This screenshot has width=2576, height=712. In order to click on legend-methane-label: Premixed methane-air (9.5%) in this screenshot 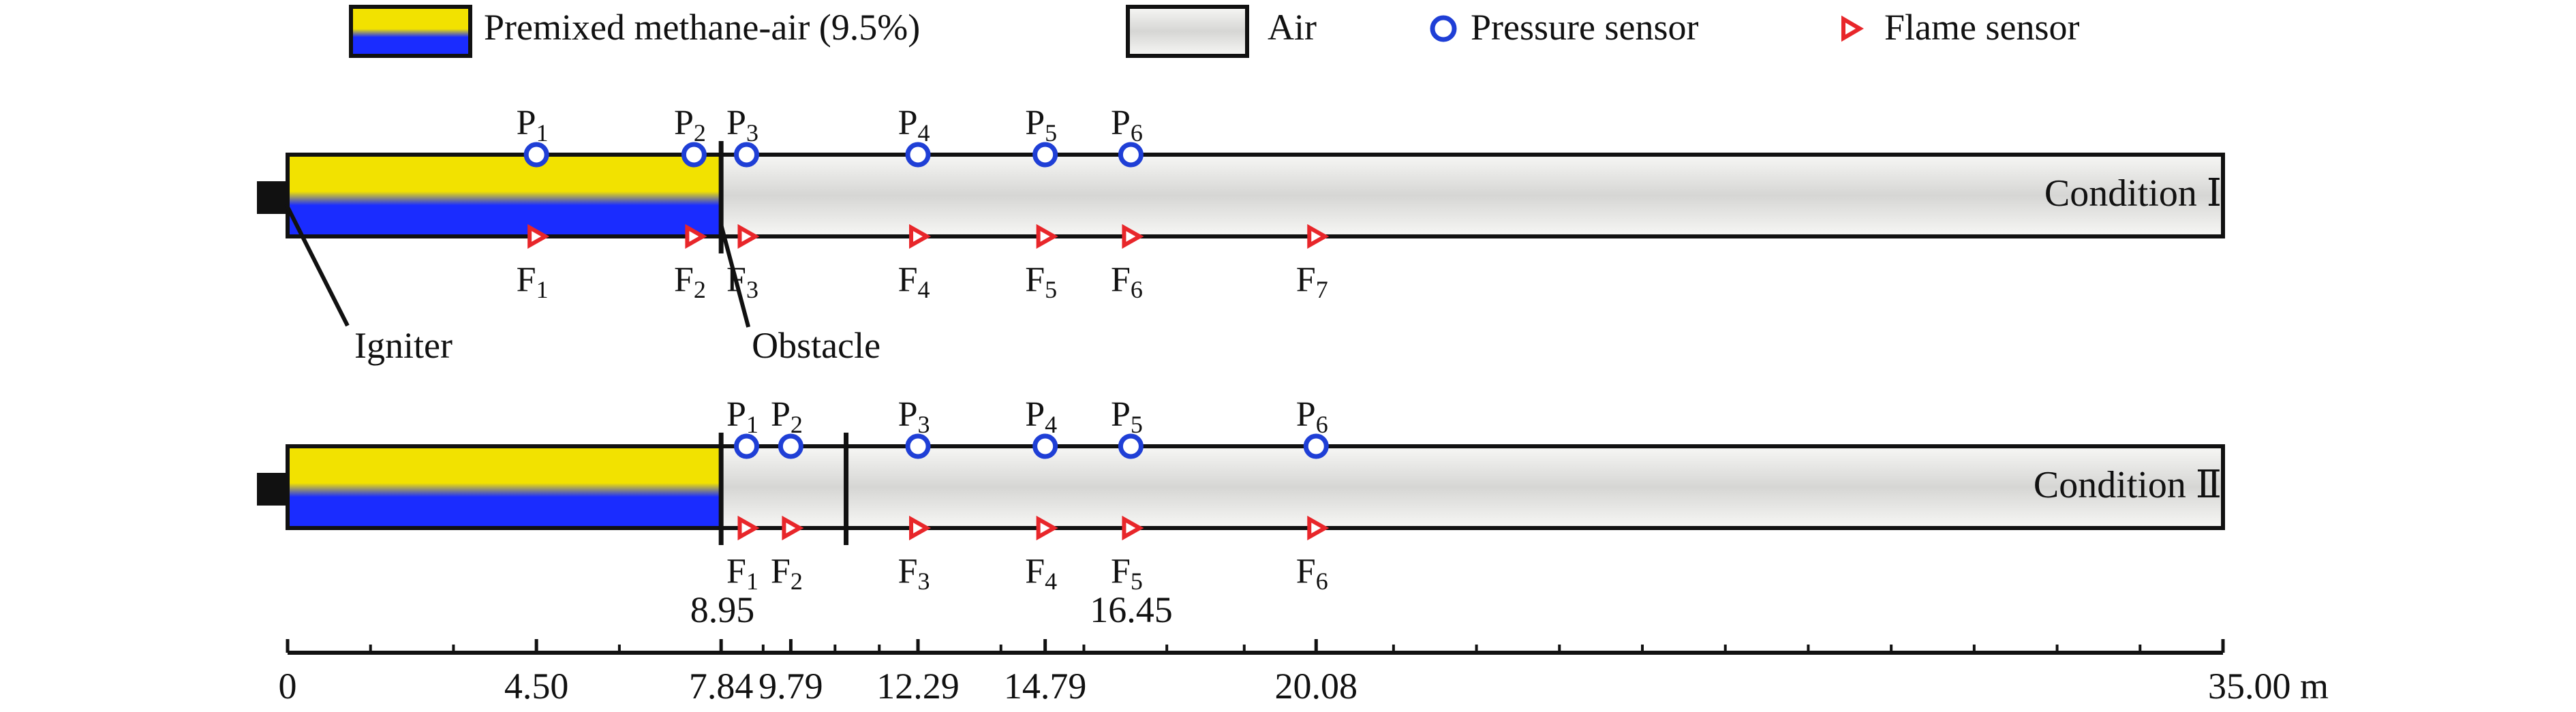, I will do `click(702, 27)`.